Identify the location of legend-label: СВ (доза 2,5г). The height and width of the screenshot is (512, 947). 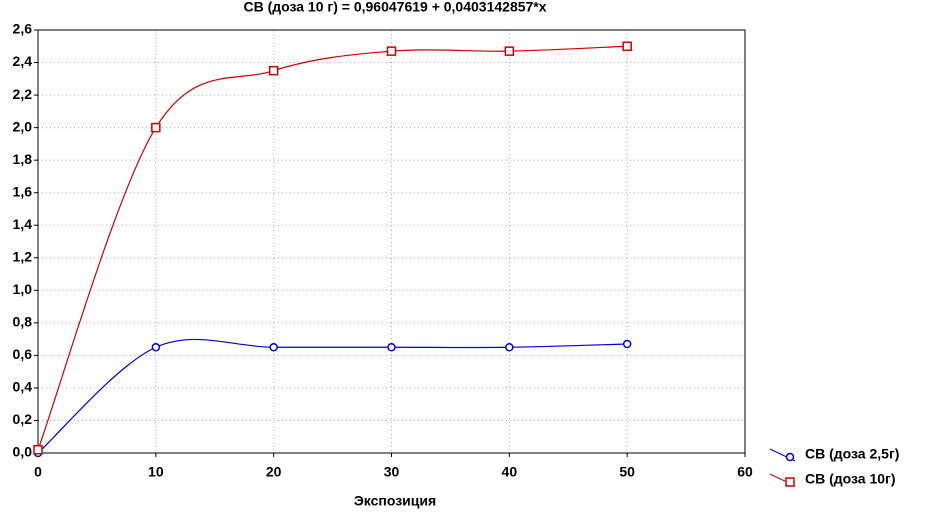
(852, 454).